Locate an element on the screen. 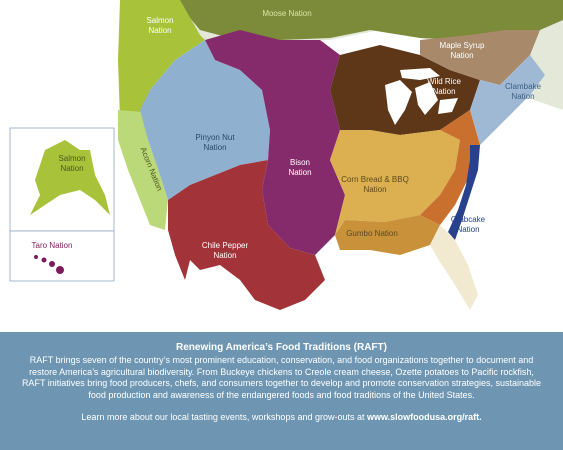  label-crabcake-1: Crabcake is located at coordinates (468, 219).